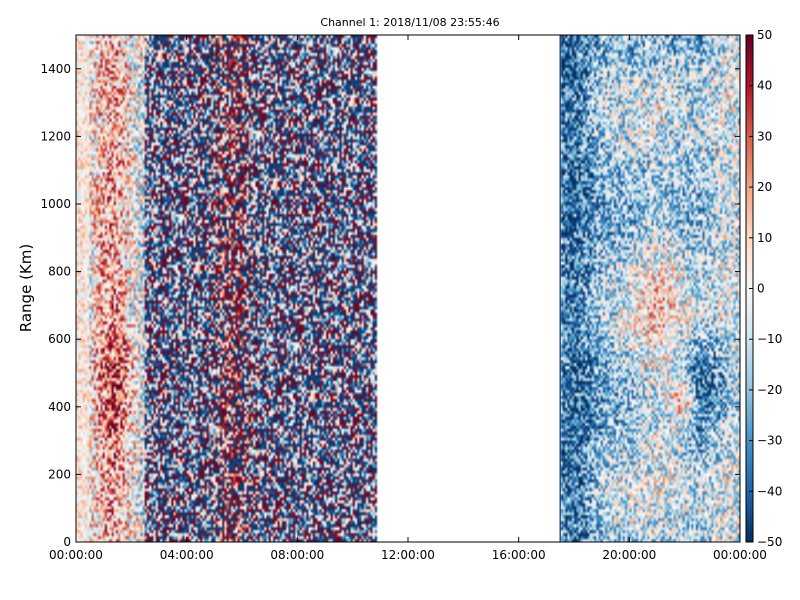  Describe the element at coordinates (764, 238) in the screenshot. I see `colorbar-tick-label: 10` at that location.